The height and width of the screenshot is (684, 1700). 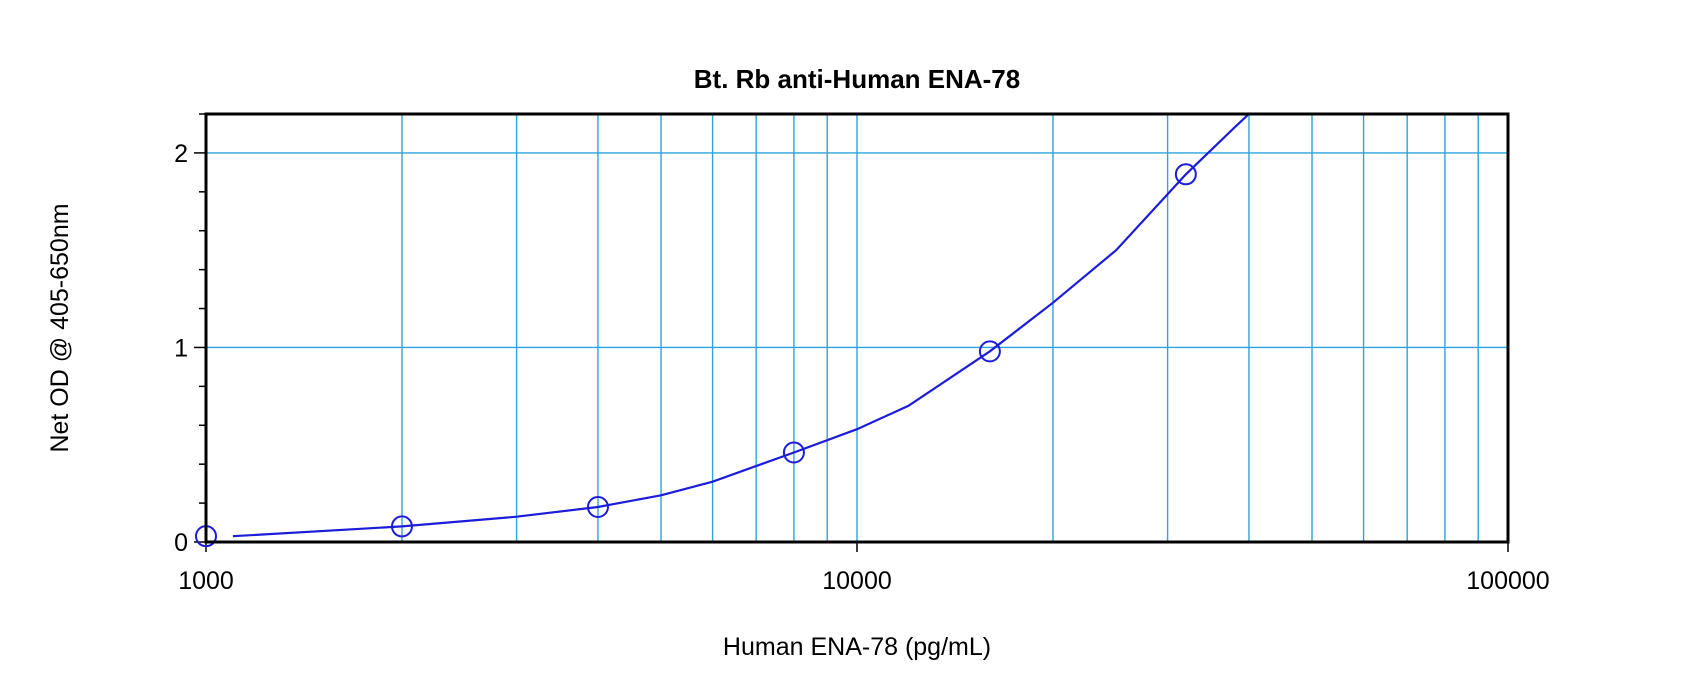 I want to click on y-tick-label: 0, so click(x=181, y=543).